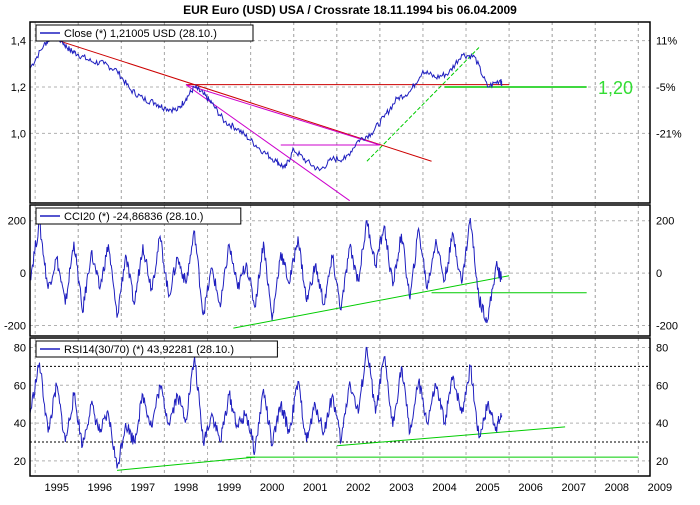 Image resolution: width=700 pixels, height=505 pixels. Describe the element at coordinates (18, 88) in the screenshot. I see `tick-label-left: 1,2` at that location.